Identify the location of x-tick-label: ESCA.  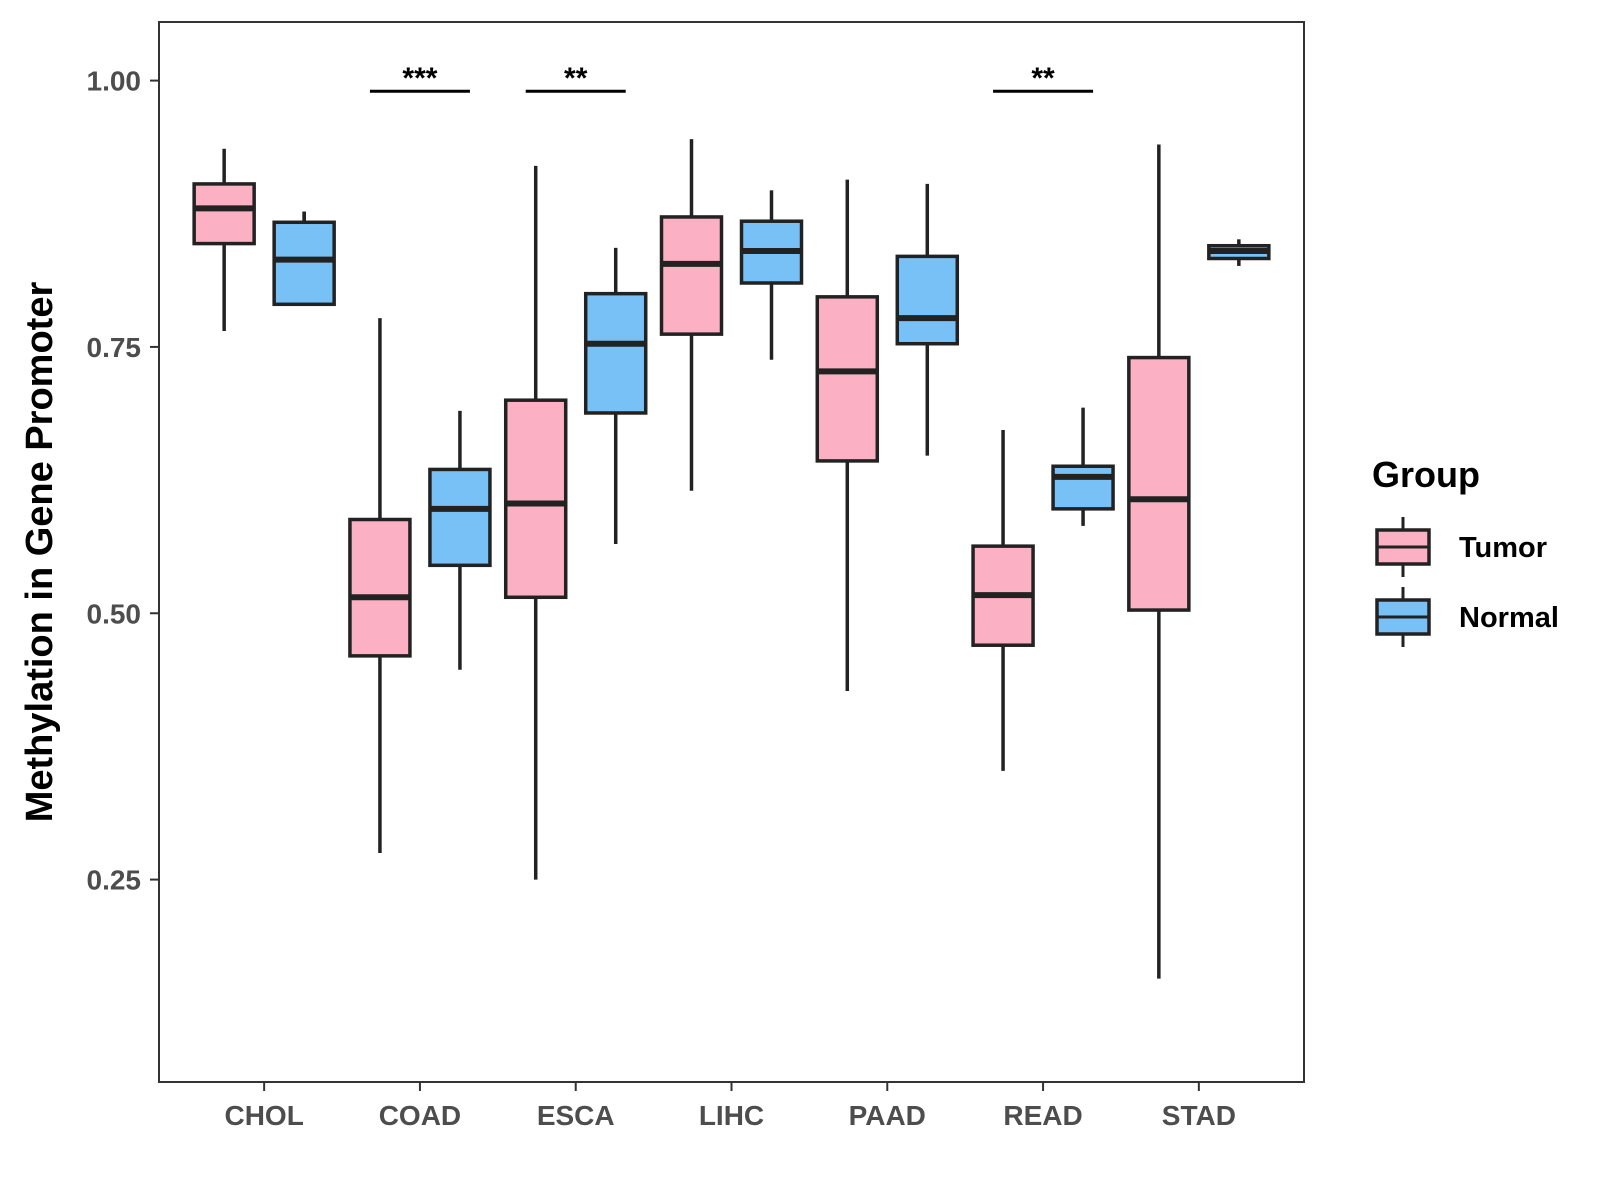
(576, 1115).